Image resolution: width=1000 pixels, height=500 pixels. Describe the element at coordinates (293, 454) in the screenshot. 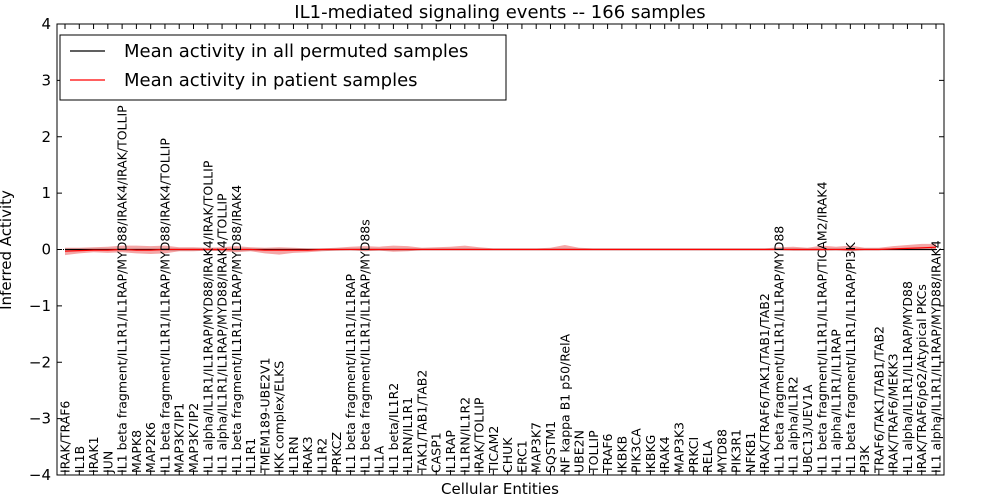

I see `x-tick-label: IL1RN` at that location.